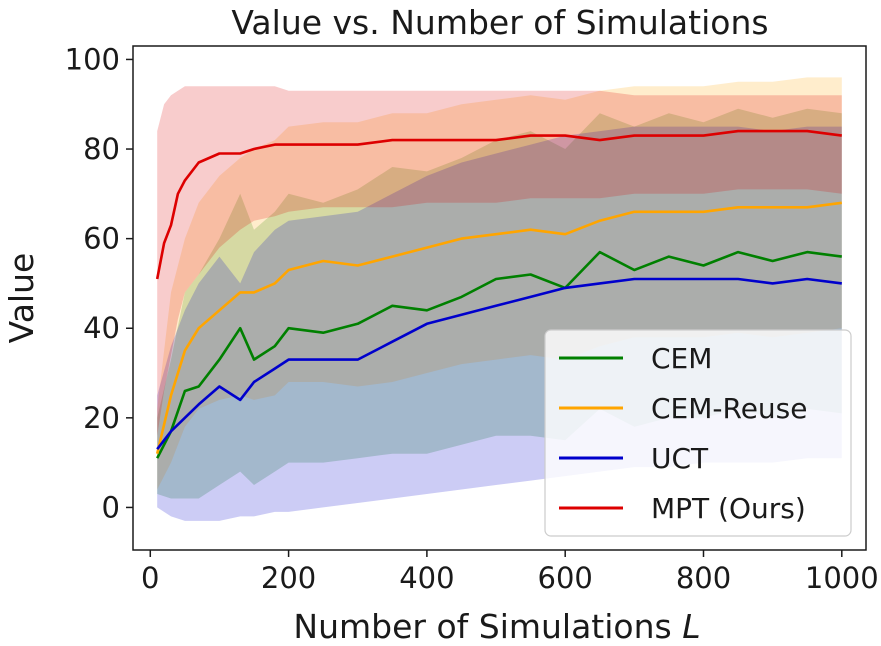 The image size is (881, 646). Describe the element at coordinates (426, 578) in the screenshot. I see `x-tick-label-400: 400` at that location.